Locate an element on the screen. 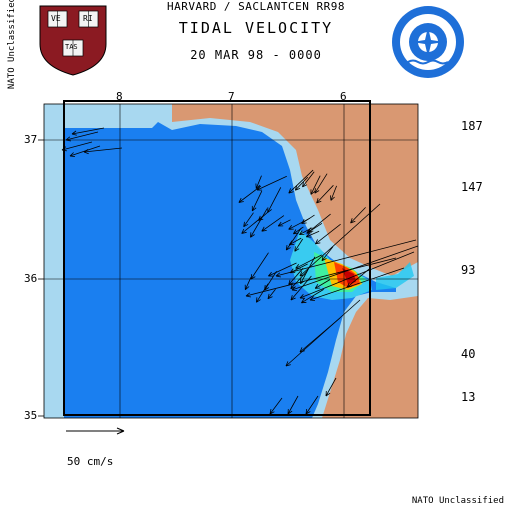 This screenshot has width=512, height=512. header-source: HARVARD / SACLANTCEN RR98 is located at coordinates (256, 6).